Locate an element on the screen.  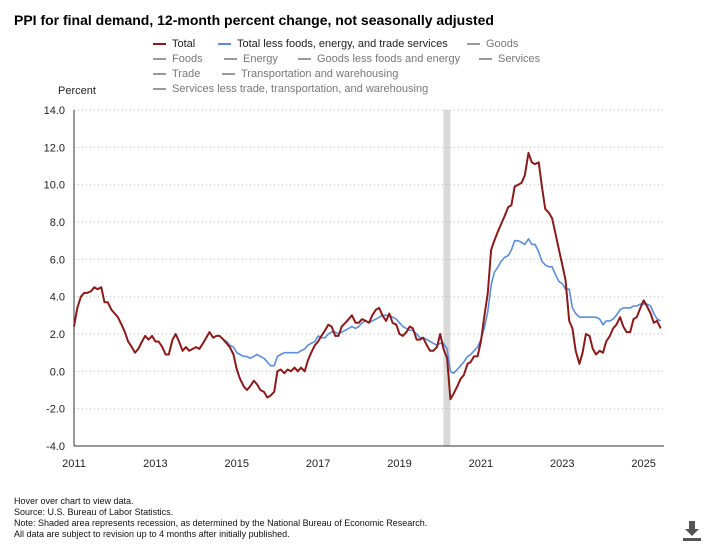
x-tick-label: 2011 is located at coordinates (74, 464).